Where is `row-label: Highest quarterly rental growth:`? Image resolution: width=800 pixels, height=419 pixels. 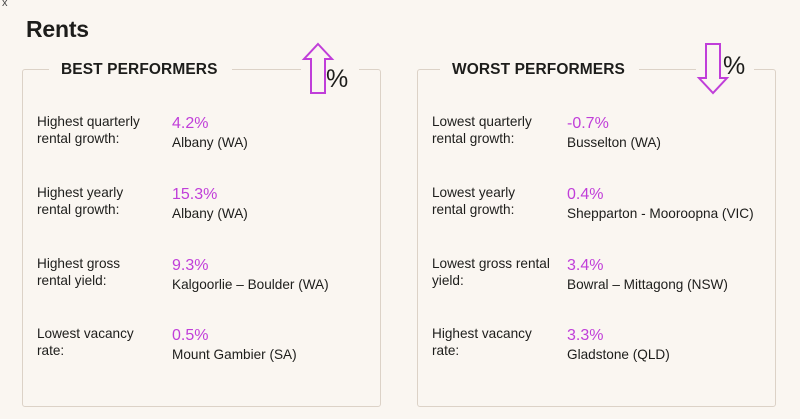
row-label: Highest quarterly rental growth: is located at coordinates (88, 130).